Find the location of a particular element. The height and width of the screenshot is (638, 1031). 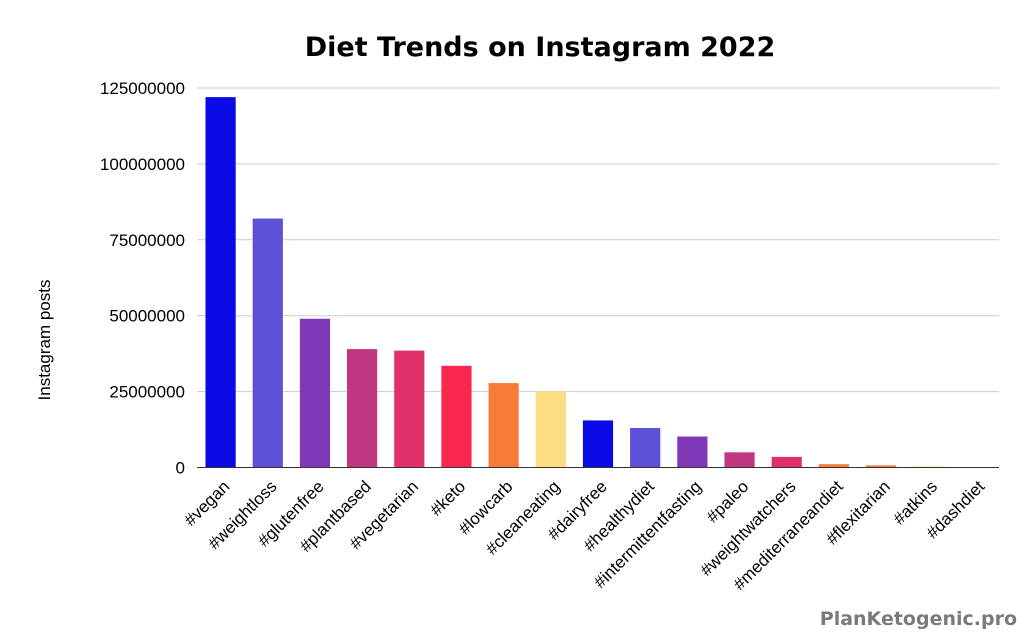

bar-plantbased is located at coordinates (362, 408).